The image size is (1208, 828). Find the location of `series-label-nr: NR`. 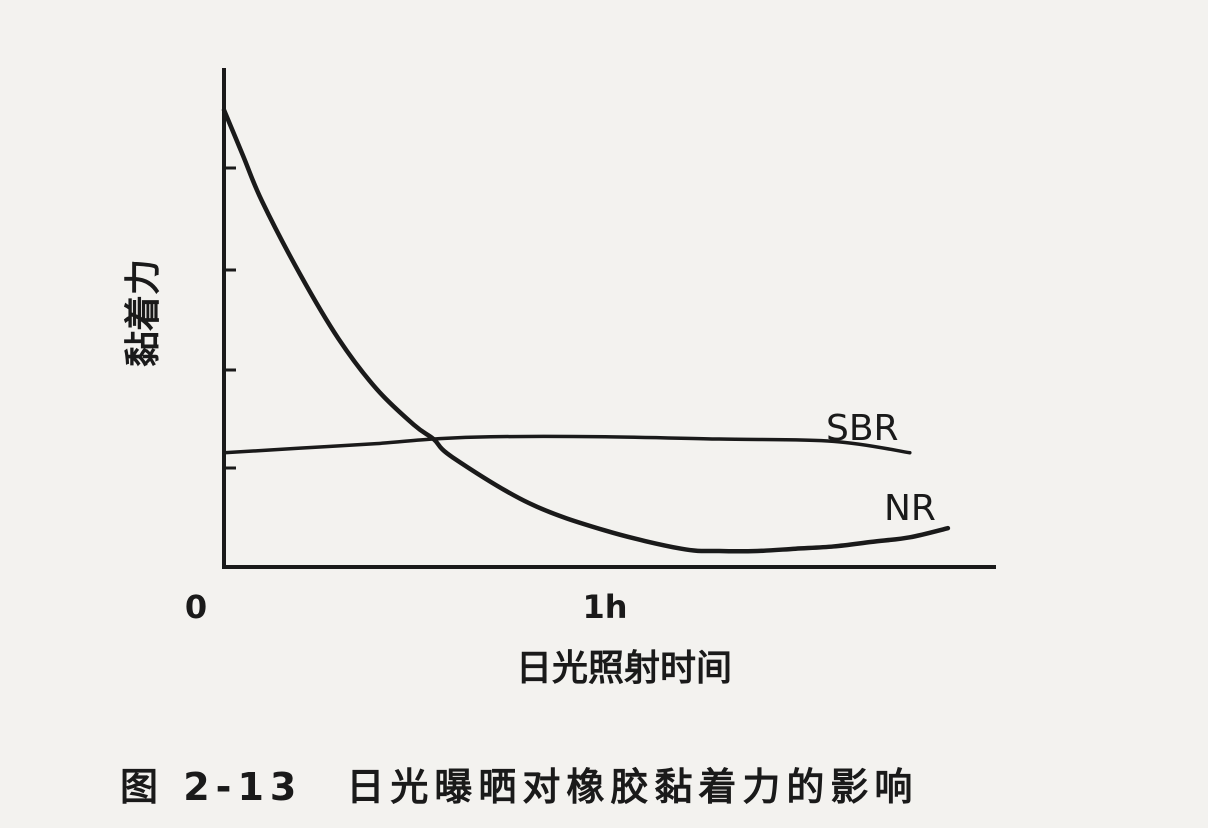

series-label-nr: NR is located at coordinates (910, 508).